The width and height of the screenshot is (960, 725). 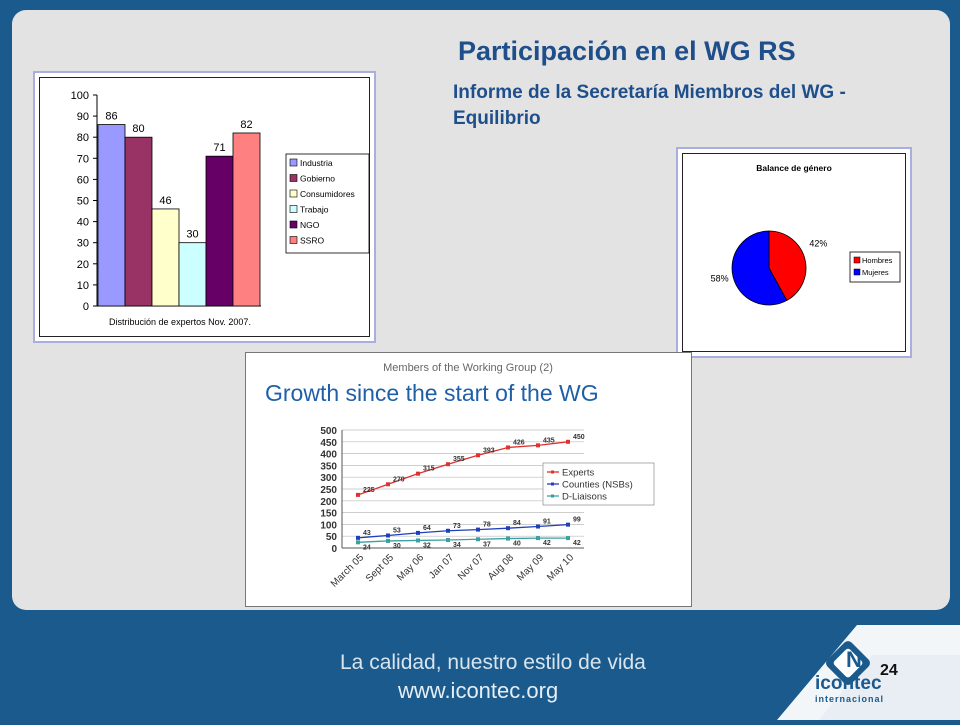 What do you see at coordinates (549, 440) in the screenshot?
I see `line-data-label: 435` at bounding box center [549, 440].